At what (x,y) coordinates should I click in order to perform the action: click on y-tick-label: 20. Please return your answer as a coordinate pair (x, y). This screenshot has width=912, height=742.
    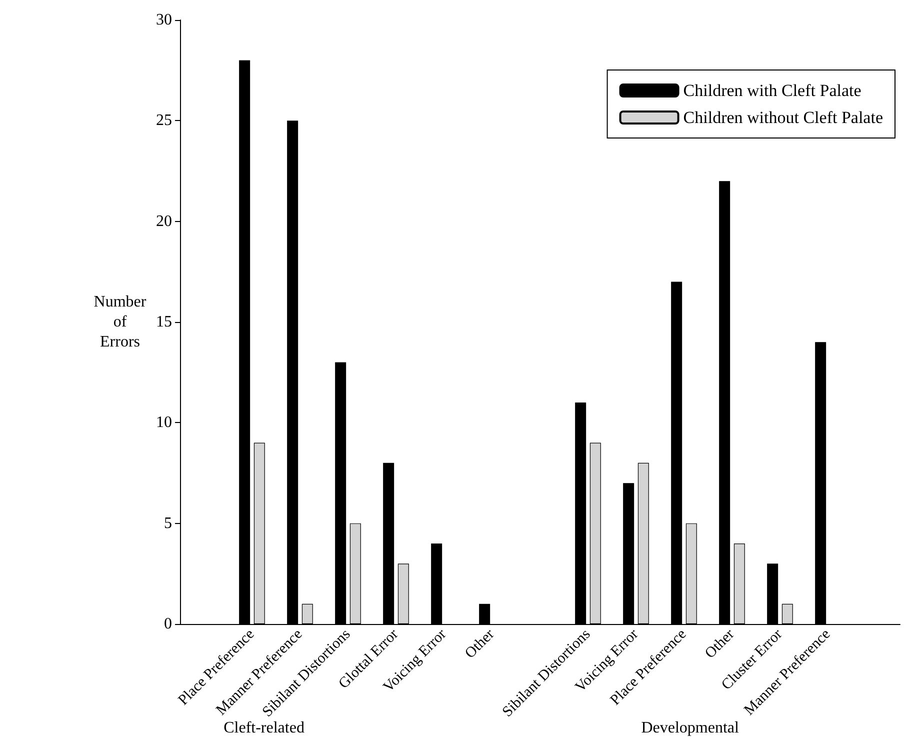
    Looking at the image, I should click on (164, 221).